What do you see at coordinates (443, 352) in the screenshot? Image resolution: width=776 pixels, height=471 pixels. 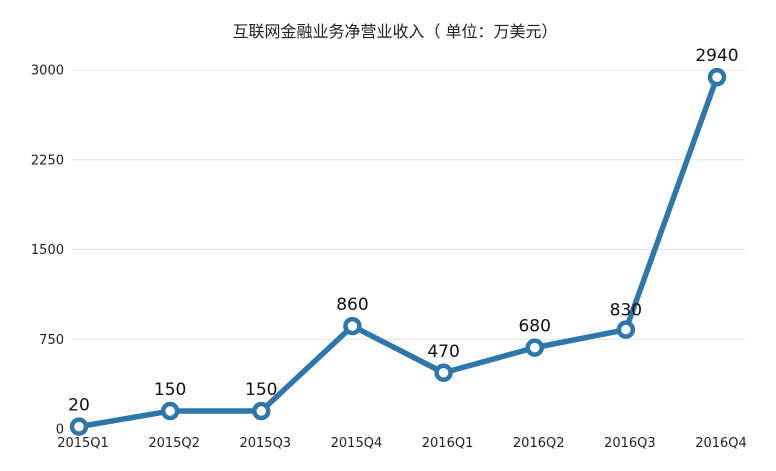 I see `data-label: 470` at bounding box center [443, 352].